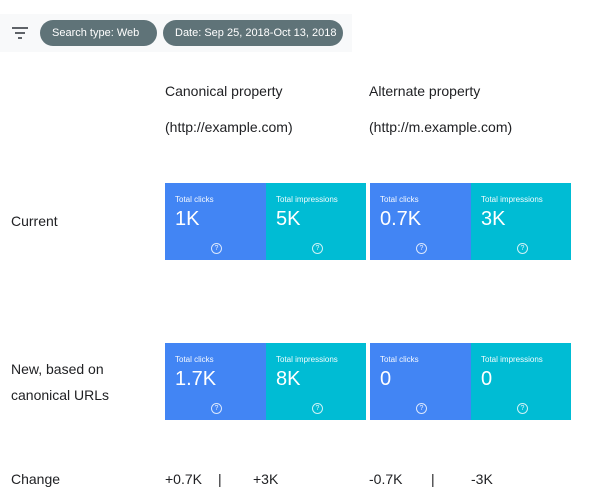 This screenshot has width=600, height=504. I want to click on new-canonical-clicks-card: Total clicks 1.7K ?, so click(215, 381).